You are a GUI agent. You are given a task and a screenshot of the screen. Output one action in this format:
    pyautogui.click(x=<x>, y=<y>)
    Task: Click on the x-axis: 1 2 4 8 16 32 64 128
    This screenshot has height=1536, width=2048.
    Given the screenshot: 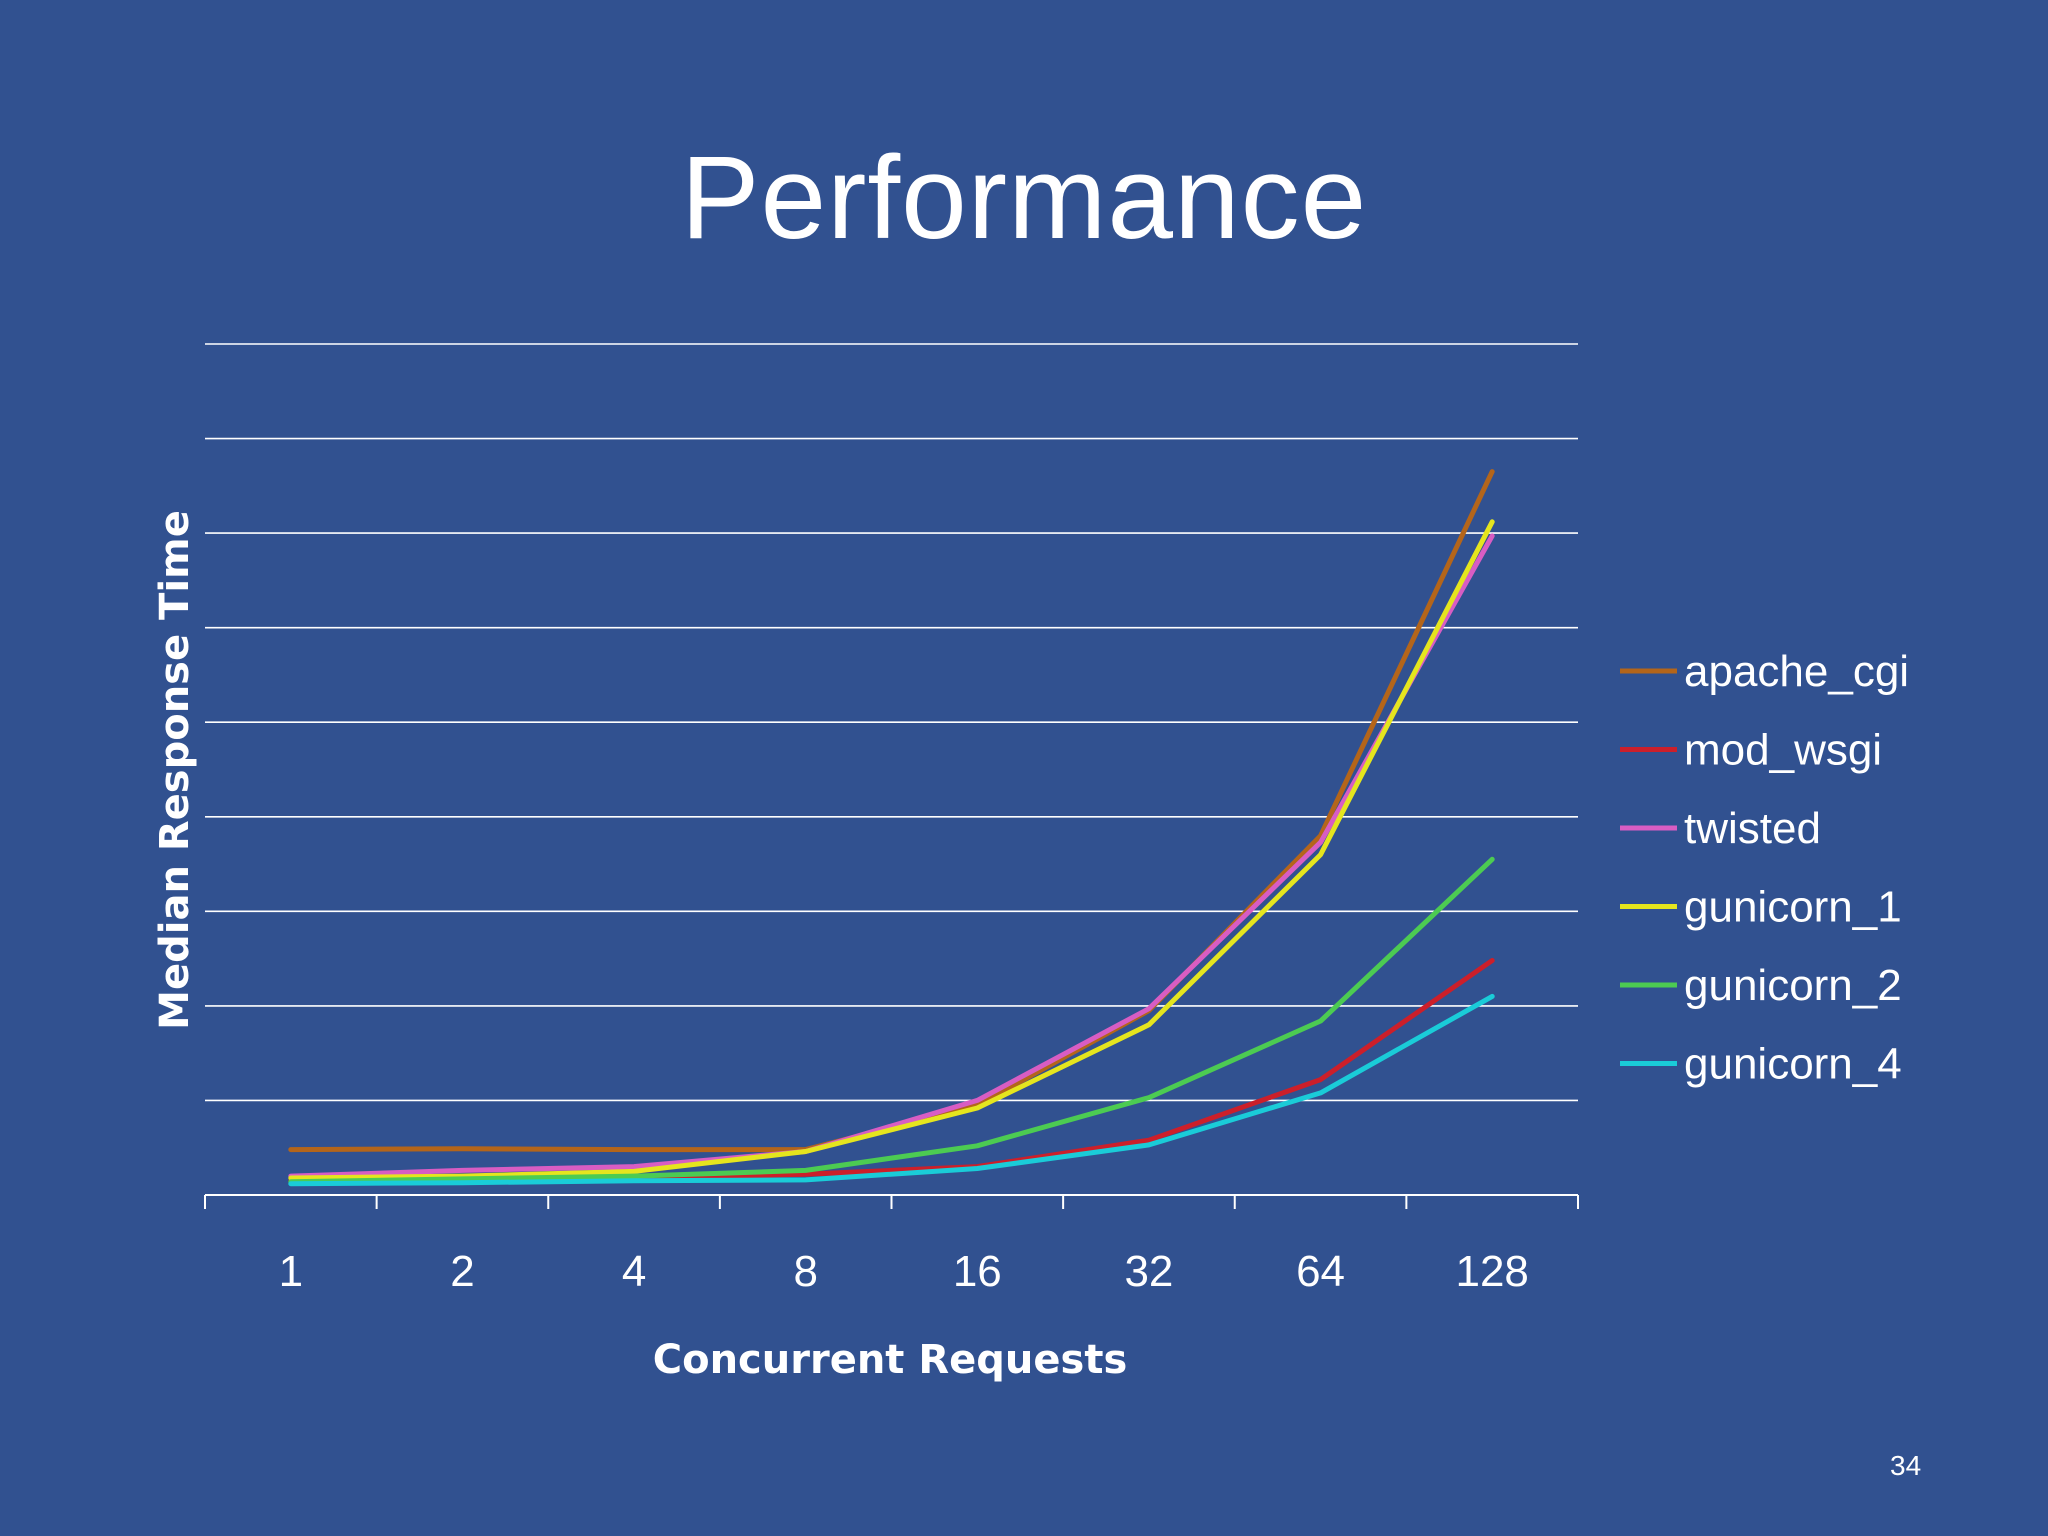 What is the action you would take?
    pyautogui.click(x=891, y=1245)
    